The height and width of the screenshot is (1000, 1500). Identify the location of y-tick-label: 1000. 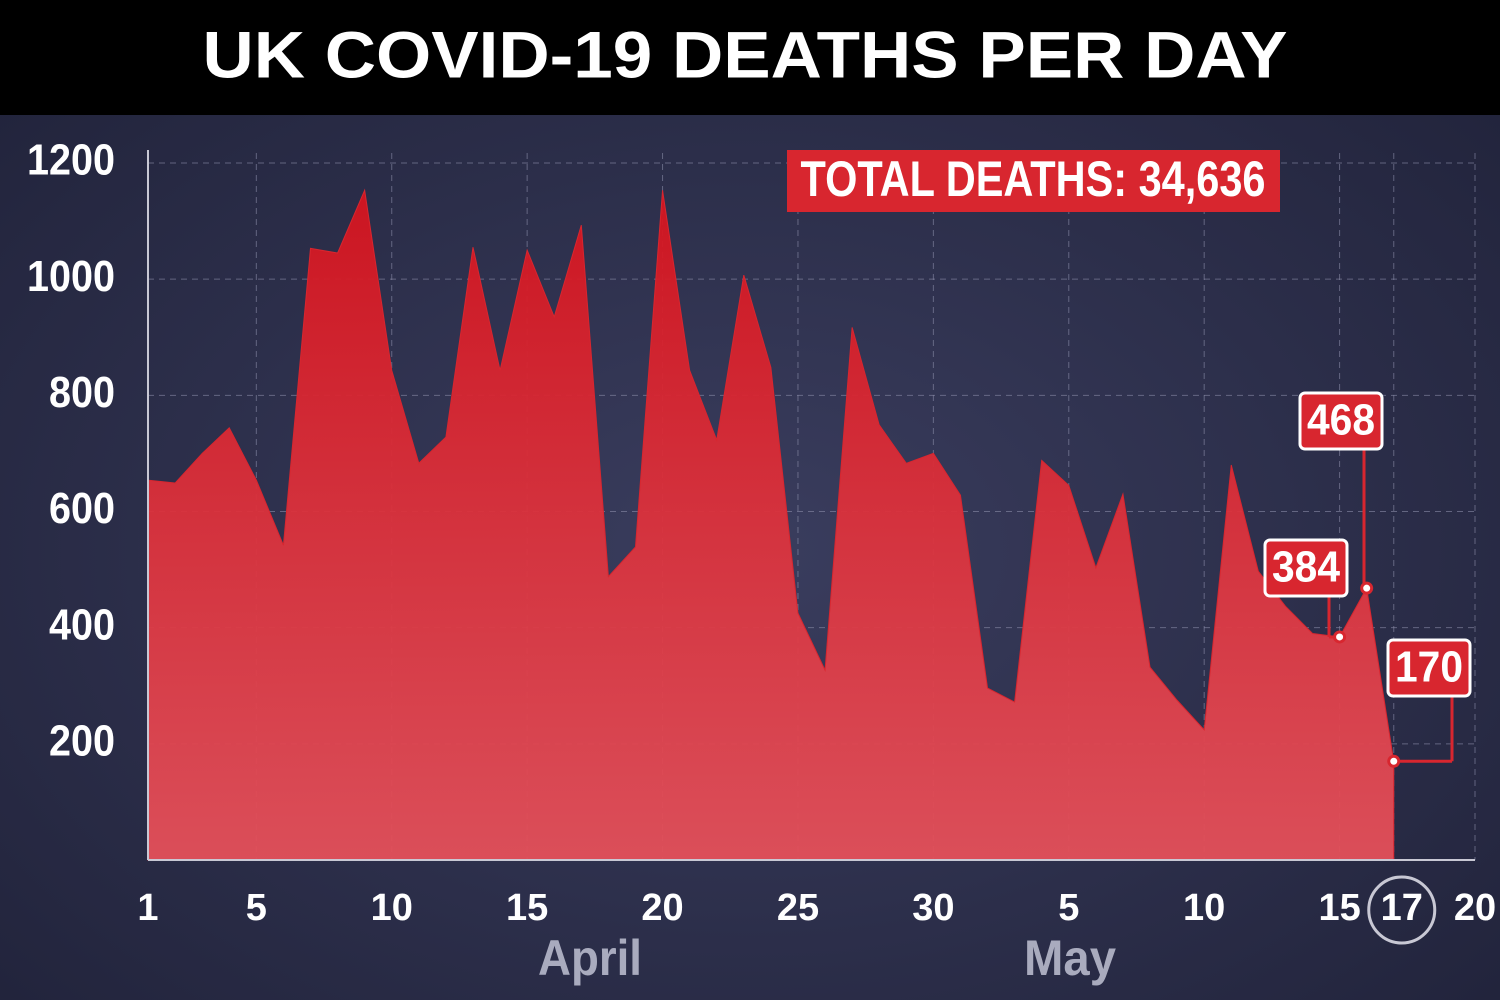
(71, 276).